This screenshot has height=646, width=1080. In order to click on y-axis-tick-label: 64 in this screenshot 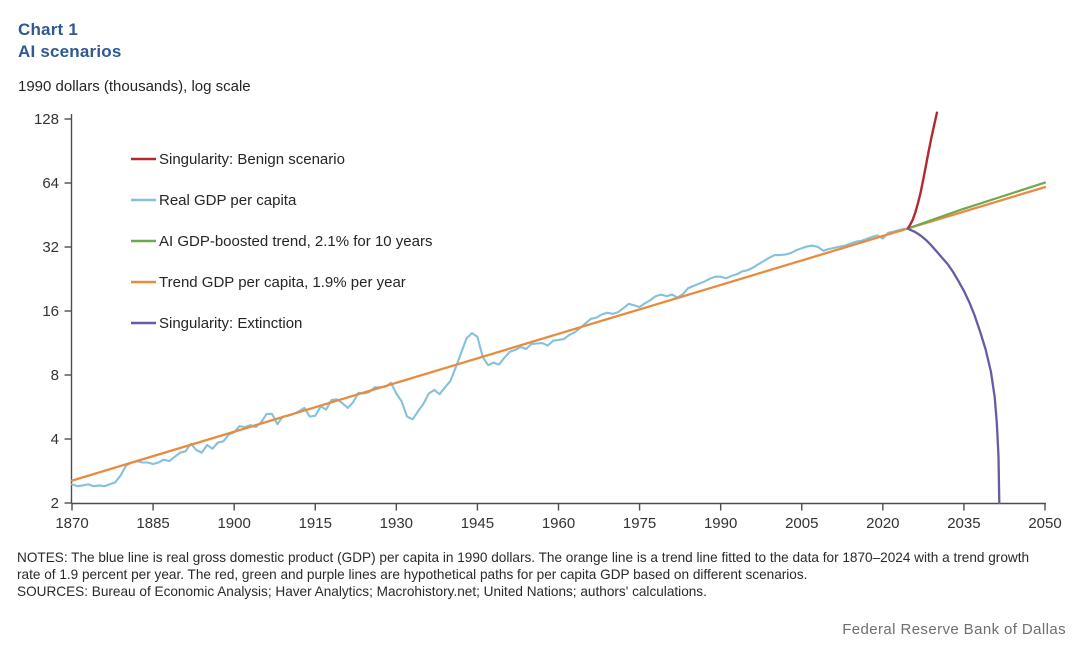, I will do `click(50, 183)`.